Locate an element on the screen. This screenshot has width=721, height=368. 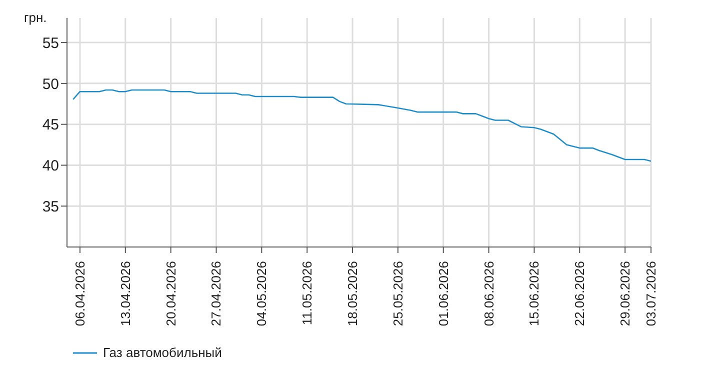
y-tick-label: 45 is located at coordinates (50, 125).